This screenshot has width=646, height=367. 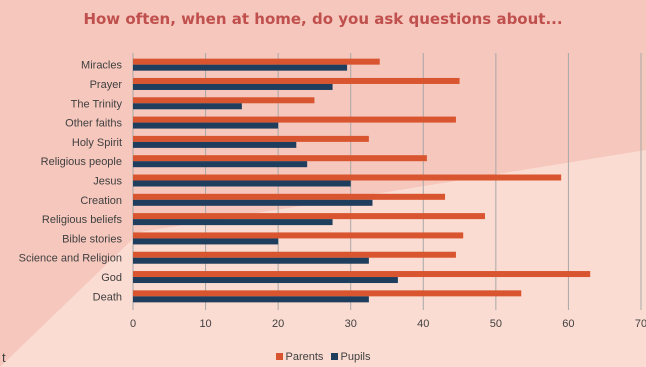 I want to click on category-label-religious-beliefs: Religious beliefs, so click(x=82, y=220).